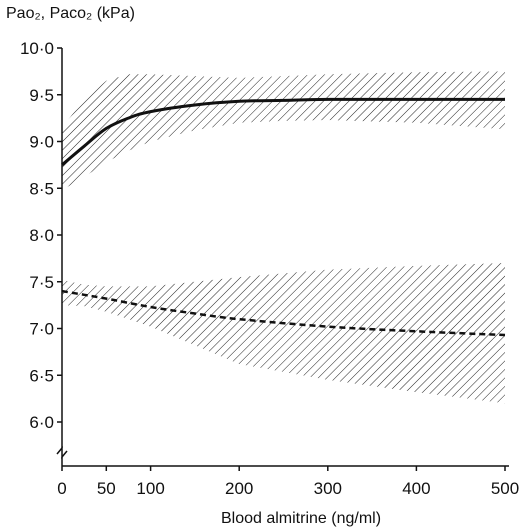 The image size is (525, 531). What do you see at coordinates (41, 422) in the screenshot?
I see `y-tick-label: 6·0` at bounding box center [41, 422].